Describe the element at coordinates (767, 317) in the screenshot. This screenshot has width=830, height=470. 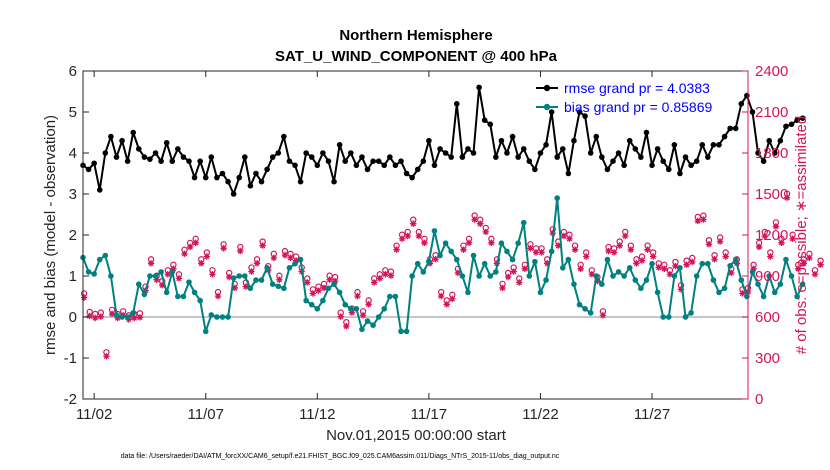
I see `y-right-tick-label: 600` at that location.